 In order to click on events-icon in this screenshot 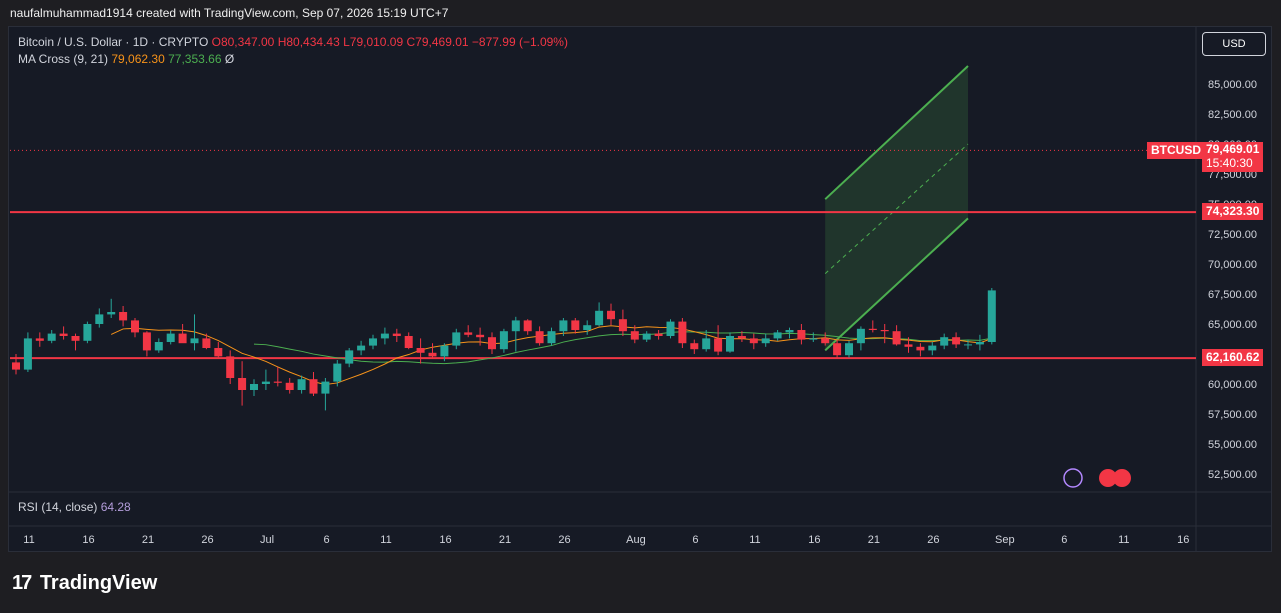, I will do `click(1073, 478)`.